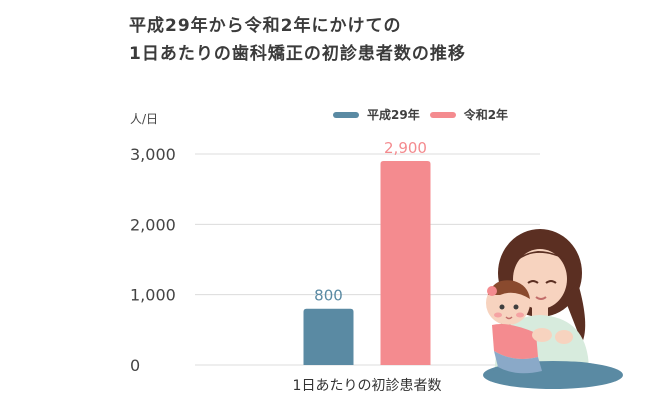 The width and height of the screenshot is (670, 412). What do you see at coordinates (553, 309) in the screenshot?
I see `mother-and-baby-illustration` at bounding box center [553, 309].